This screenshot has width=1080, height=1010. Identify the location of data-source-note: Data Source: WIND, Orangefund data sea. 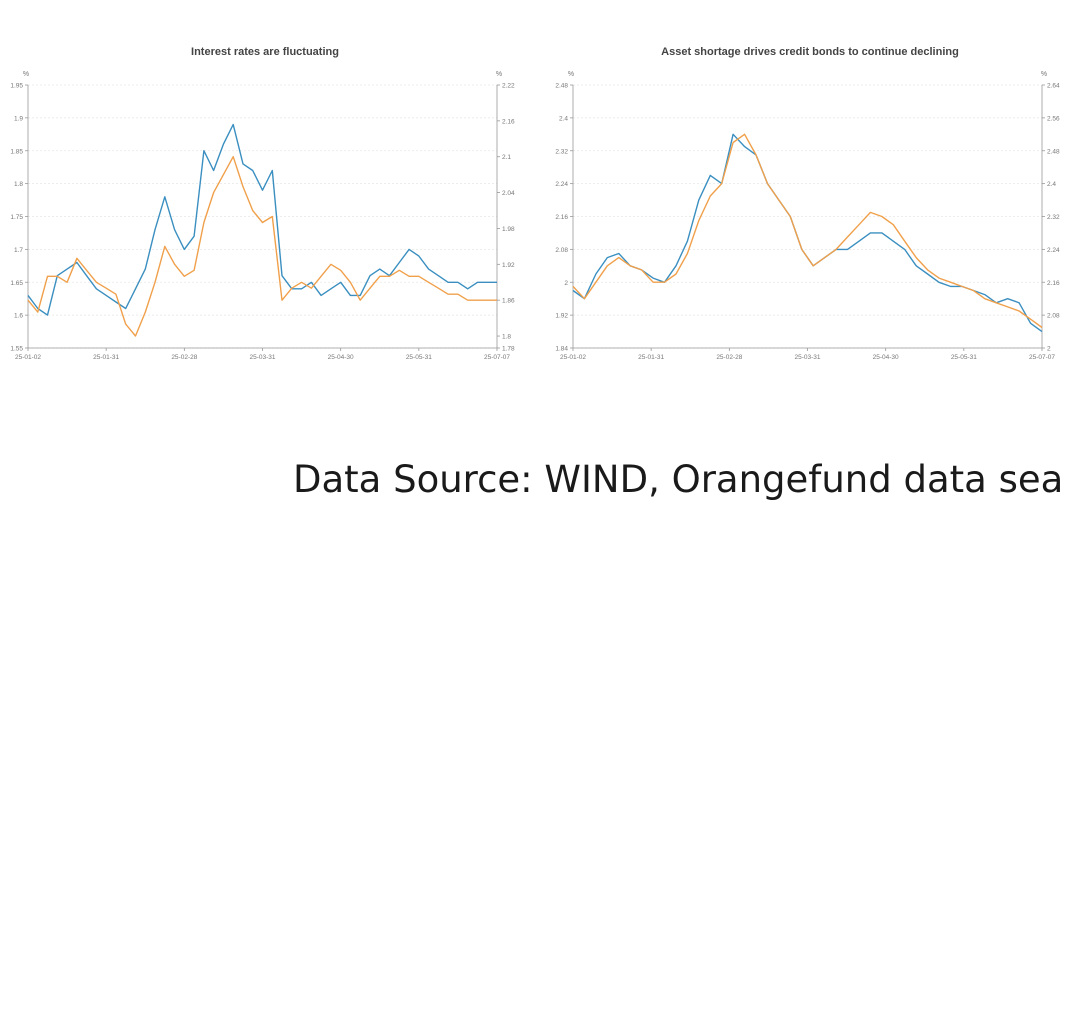
(678, 479).